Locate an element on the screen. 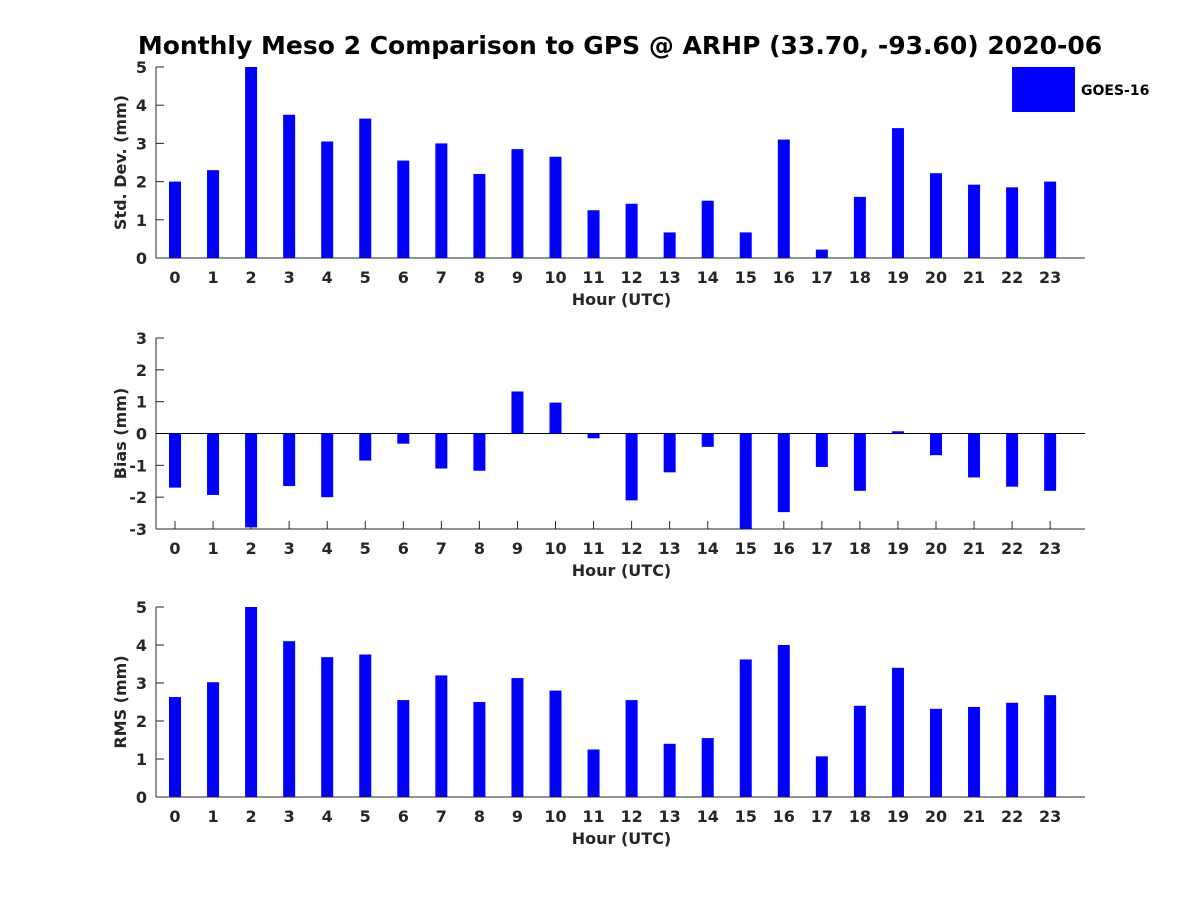  y-tick-label: 4 is located at coordinates (141, 105).